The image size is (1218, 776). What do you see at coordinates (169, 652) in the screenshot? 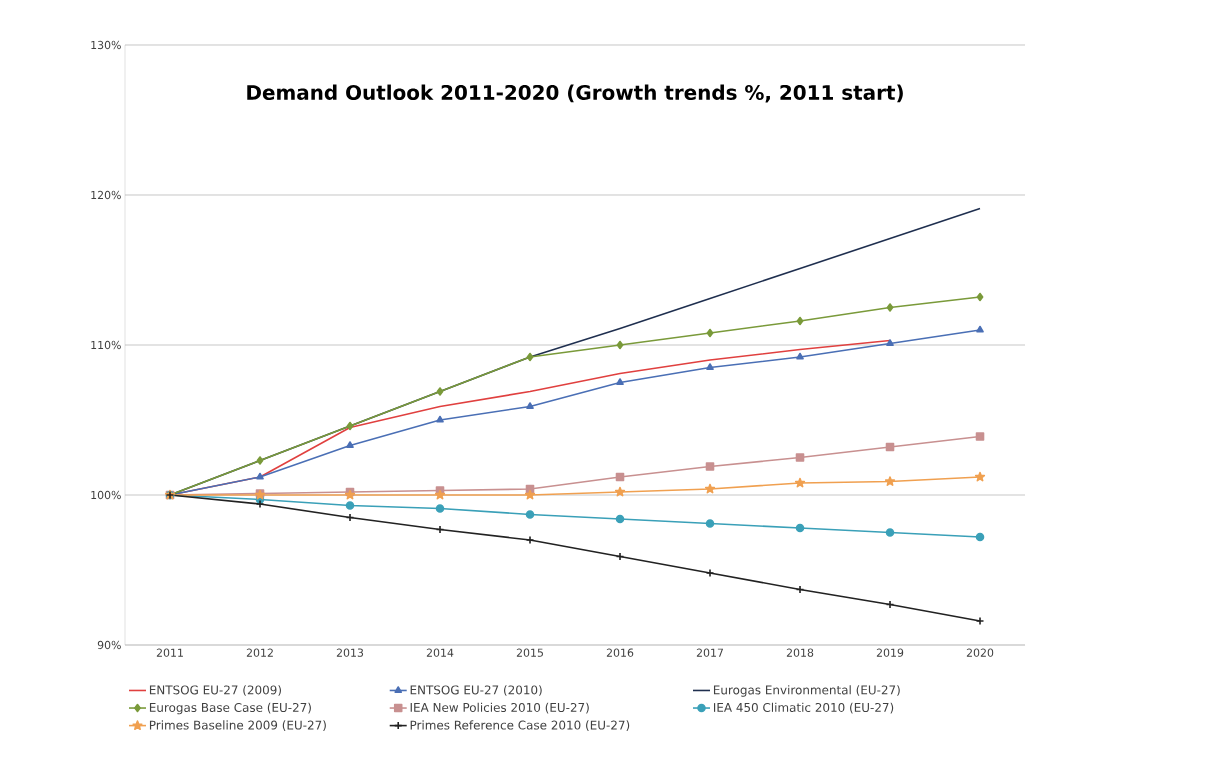
I see `x-tick-label: 2011` at bounding box center [169, 652].